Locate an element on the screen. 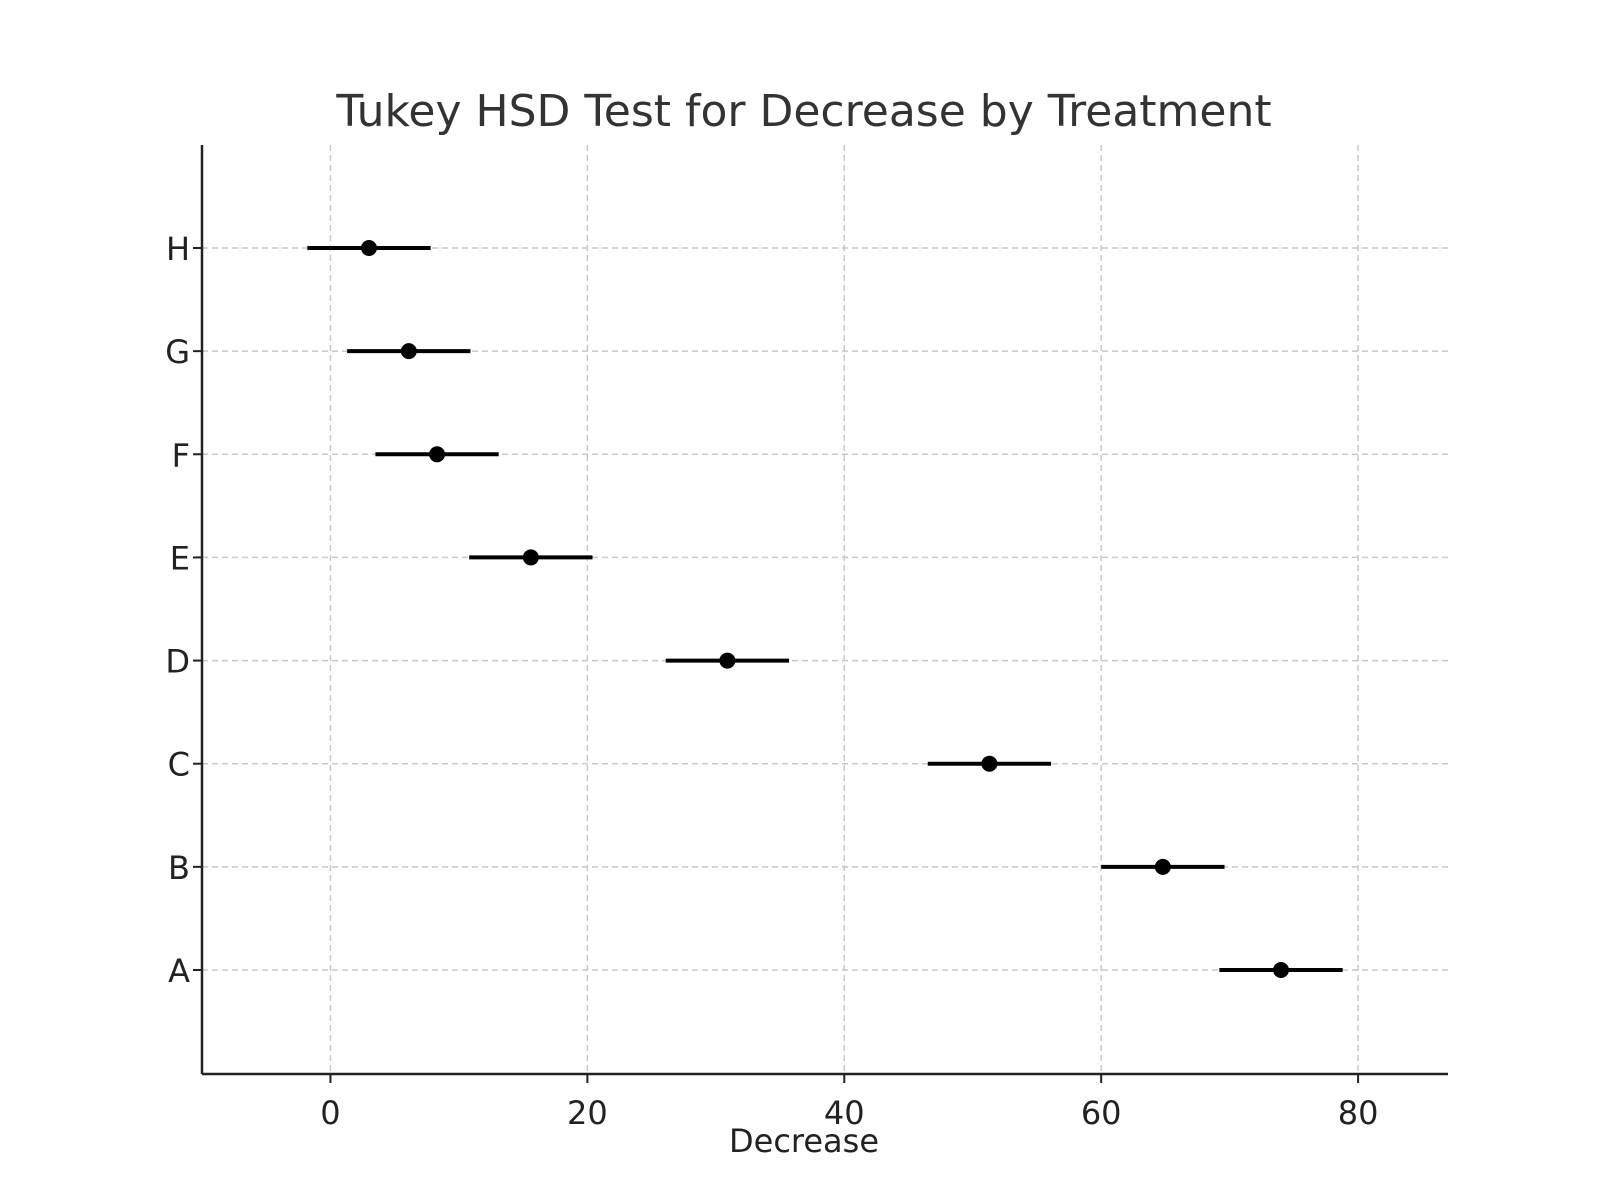 Image resolution: width=1600 pixels, height=1200 pixels. mean-point-c is located at coordinates (989, 763).